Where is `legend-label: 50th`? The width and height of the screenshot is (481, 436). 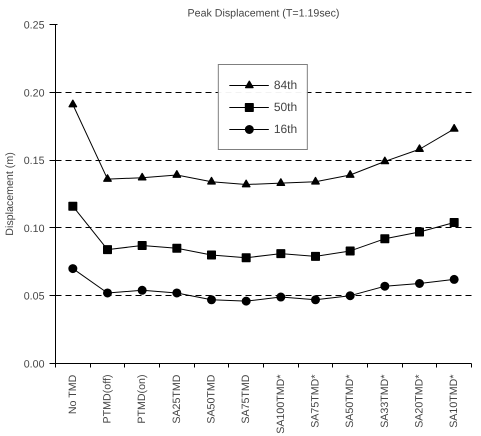 legend-label: 50th is located at coordinates (286, 107).